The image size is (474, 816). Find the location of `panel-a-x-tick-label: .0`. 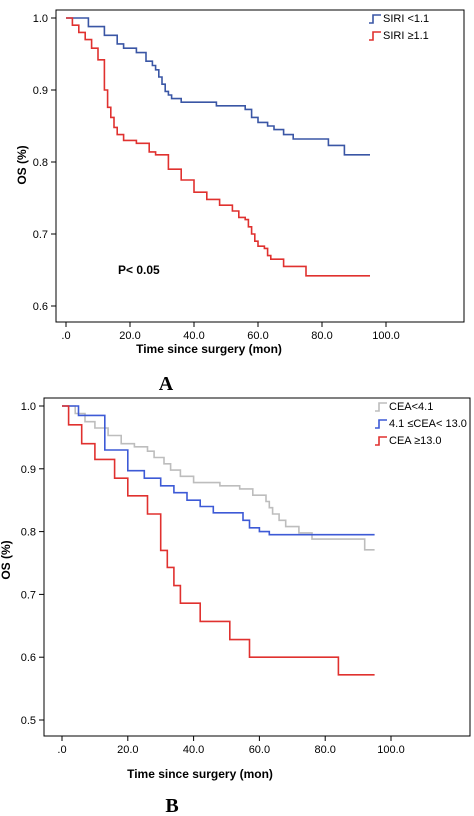

panel-a-x-tick-label: .0 is located at coordinates (65, 336).